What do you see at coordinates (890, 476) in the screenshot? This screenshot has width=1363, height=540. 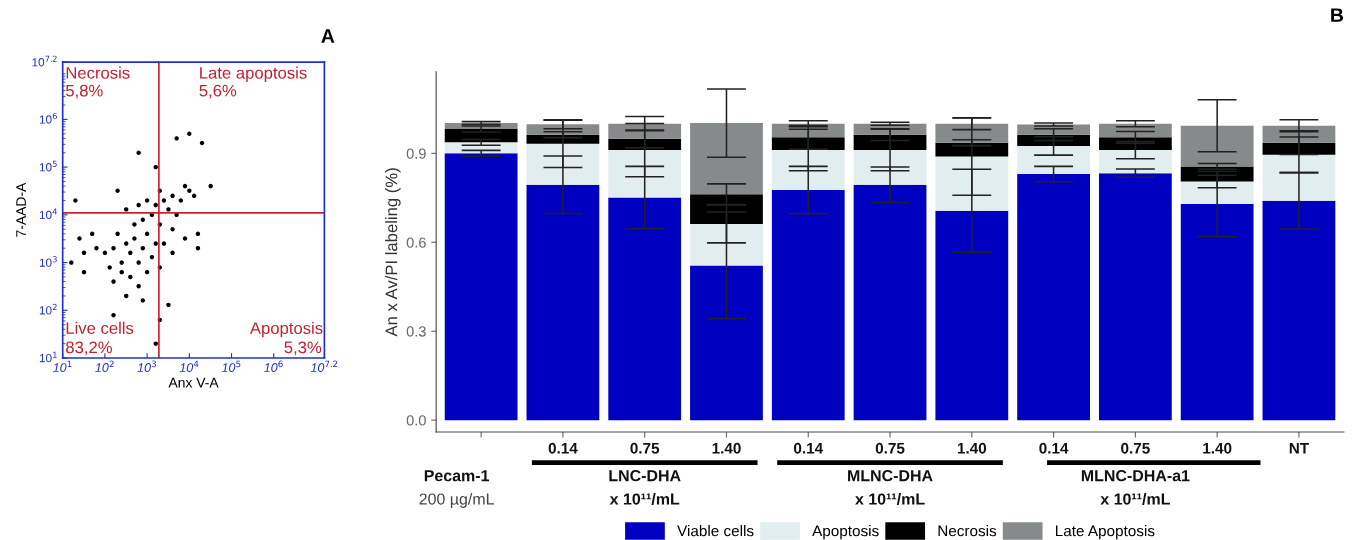 I see `text: MLNC-DHA` at bounding box center [890, 476].